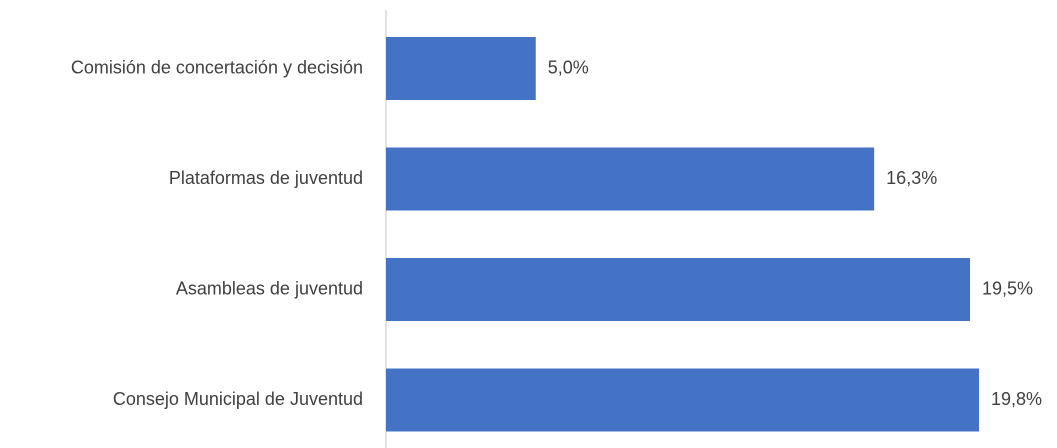 The width and height of the screenshot is (1057, 448). Describe the element at coordinates (911, 178) in the screenshot. I see `value-label: 16,3%` at that location.